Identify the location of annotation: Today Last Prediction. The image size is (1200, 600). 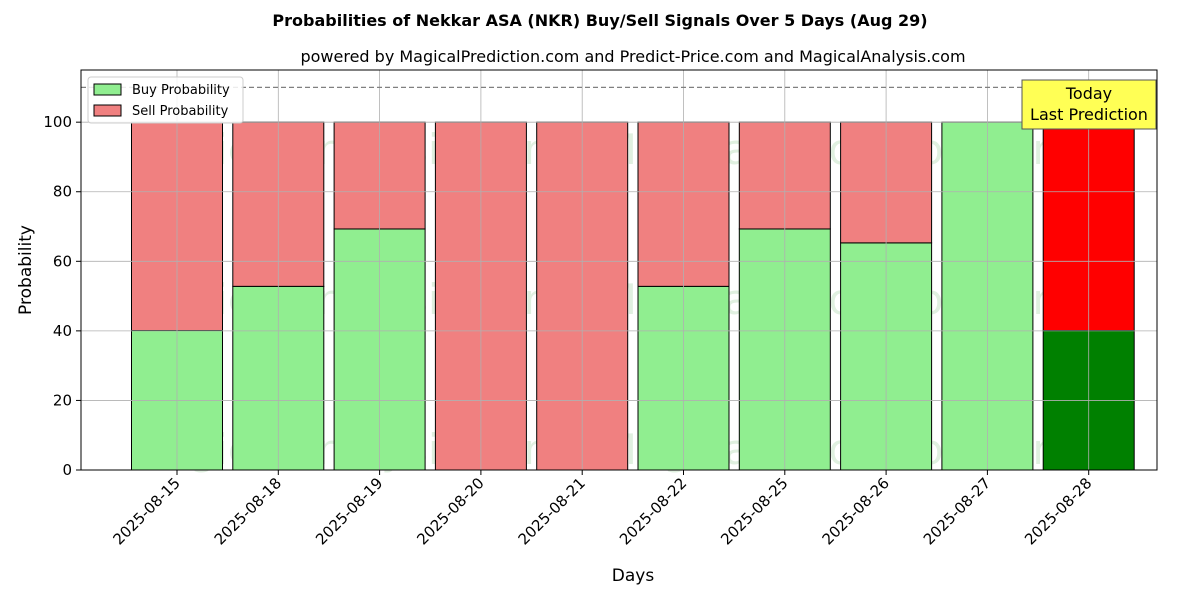
(1089, 104).